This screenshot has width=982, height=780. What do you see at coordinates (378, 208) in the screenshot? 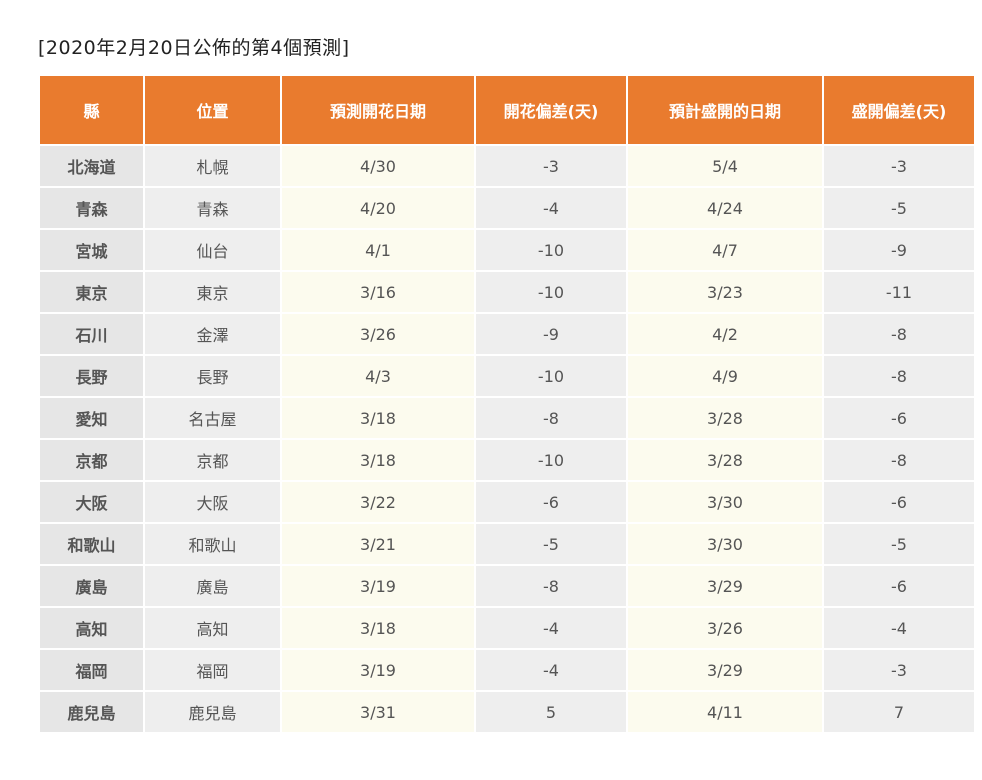
I see `cell-bloom-date: 4/20` at bounding box center [378, 208].